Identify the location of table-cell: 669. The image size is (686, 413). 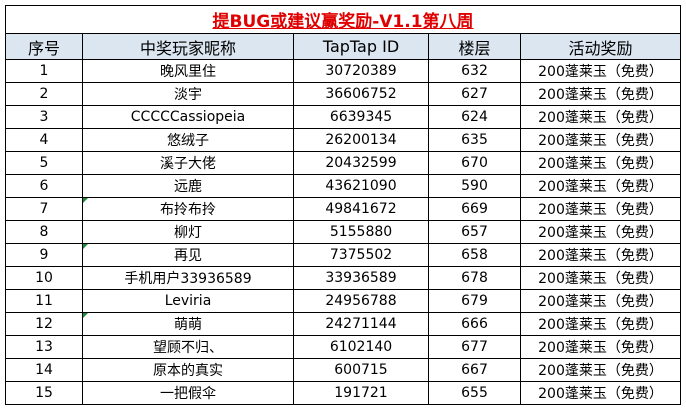
(474, 209).